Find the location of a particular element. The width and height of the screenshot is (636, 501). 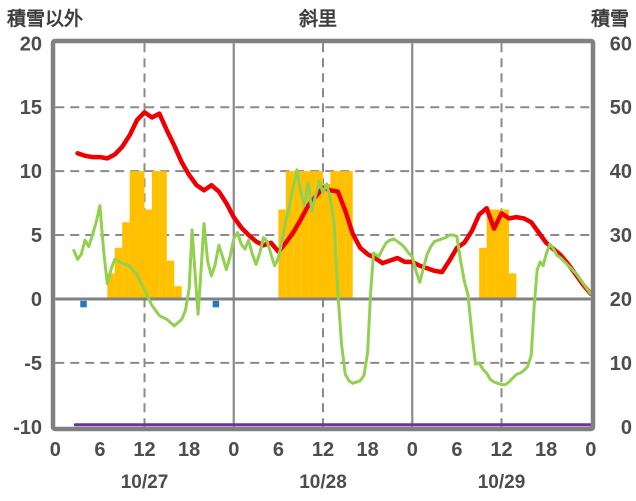

right-axis-tick-label: 50 is located at coordinates (621, 108).